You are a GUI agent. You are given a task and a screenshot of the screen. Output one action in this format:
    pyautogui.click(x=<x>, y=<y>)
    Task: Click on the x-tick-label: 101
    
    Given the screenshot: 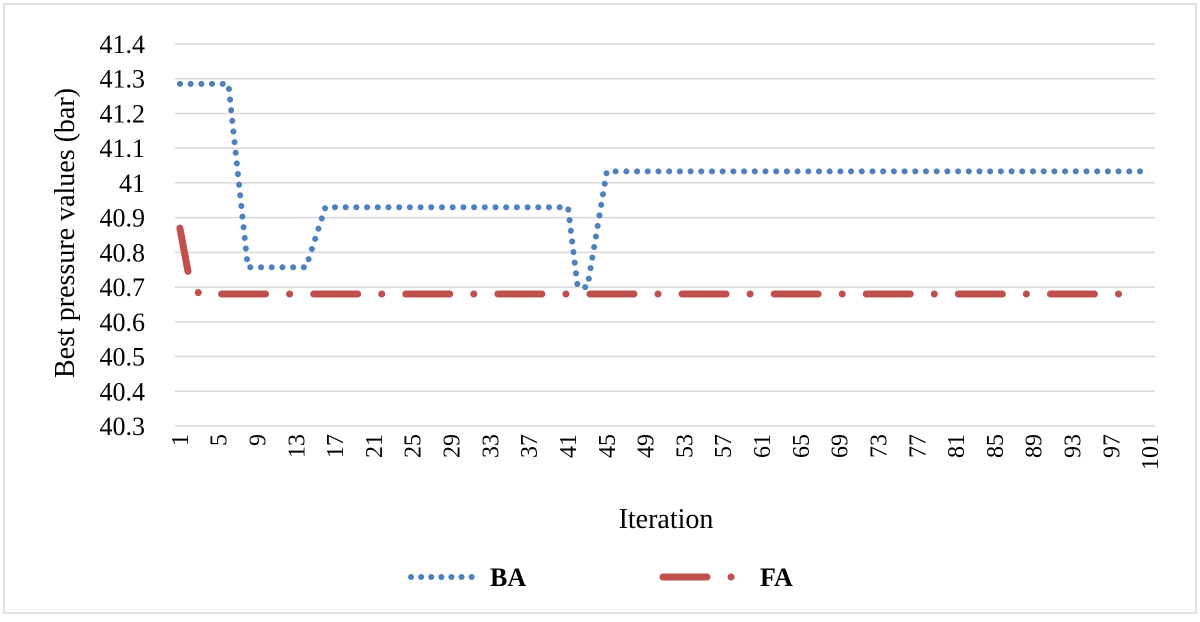 What is the action you would take?
    pyautogui.click(x=1151, y=452)
    